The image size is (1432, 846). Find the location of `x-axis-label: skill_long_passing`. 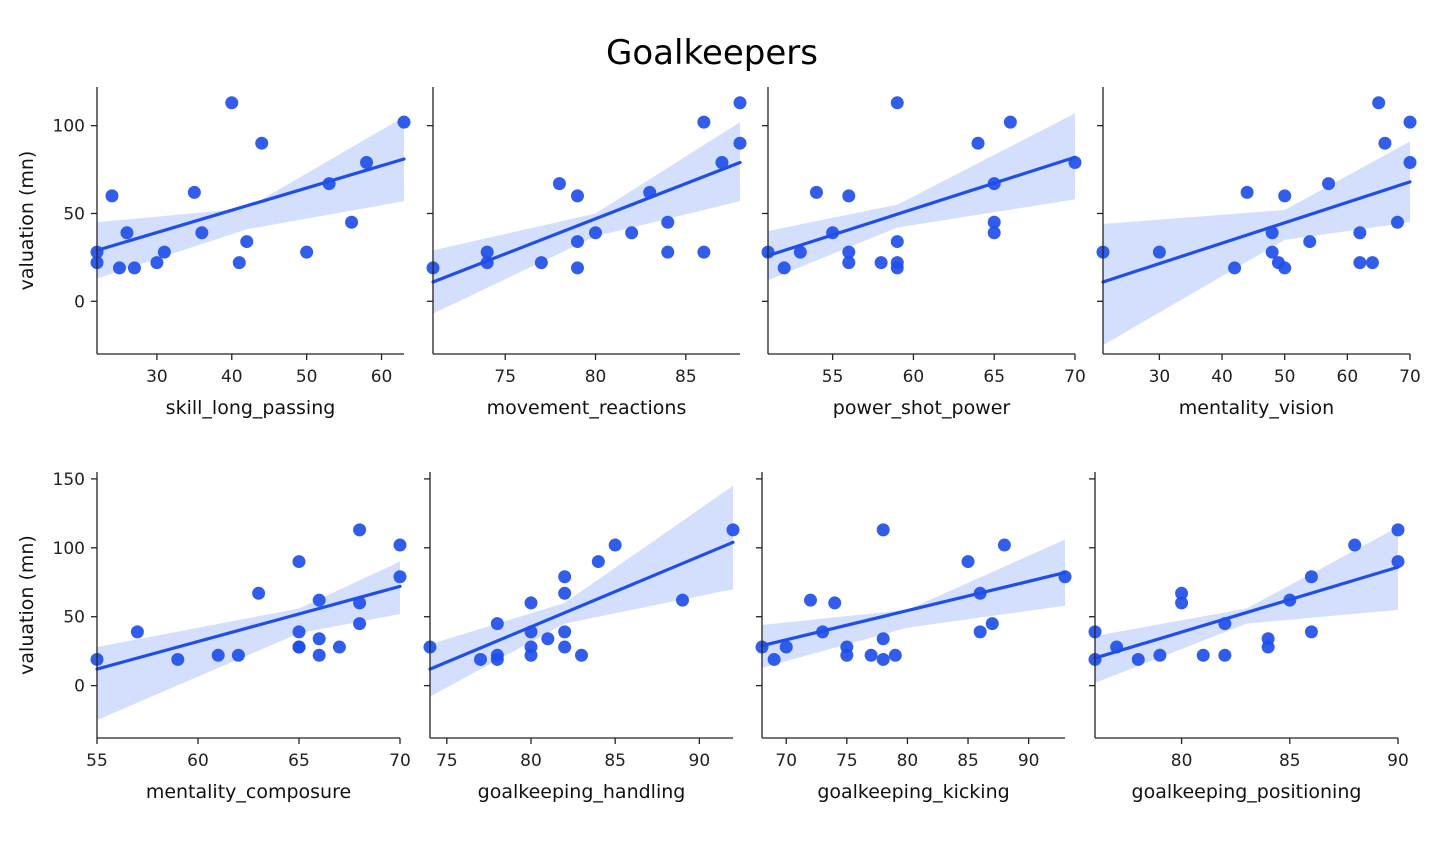

x-axis-label: skill_long_passing is located at coordinates (251, 408).